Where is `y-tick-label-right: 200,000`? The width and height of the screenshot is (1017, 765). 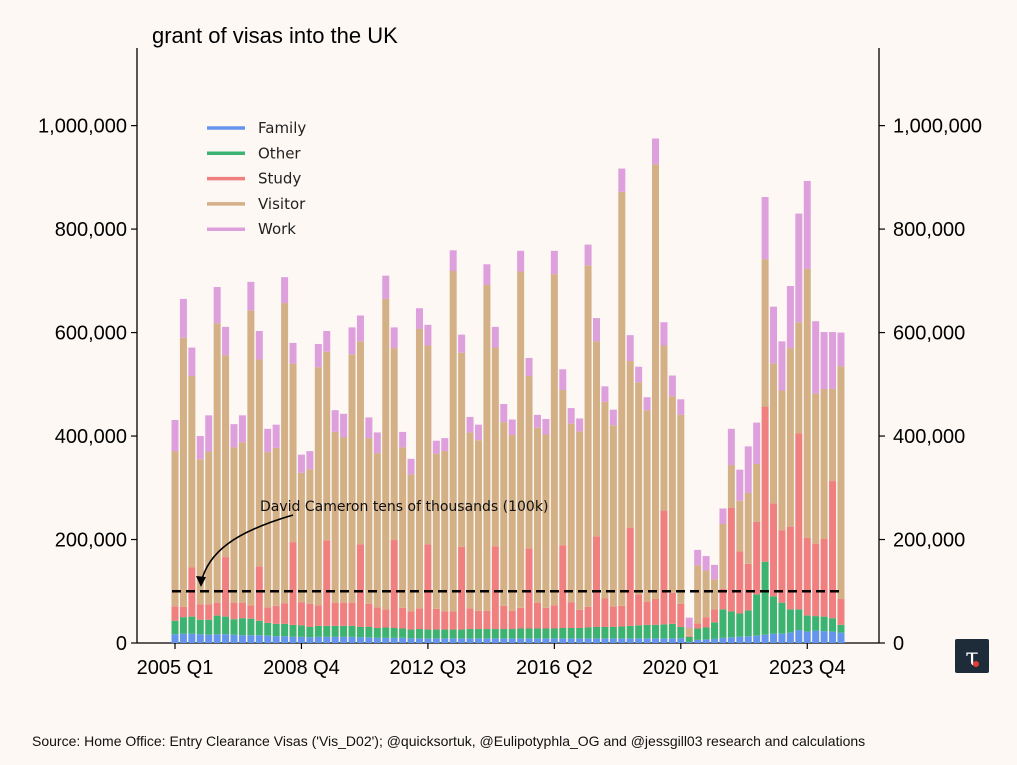 y-tick-label-right: 200,000 is located at coordinates (929, 541).